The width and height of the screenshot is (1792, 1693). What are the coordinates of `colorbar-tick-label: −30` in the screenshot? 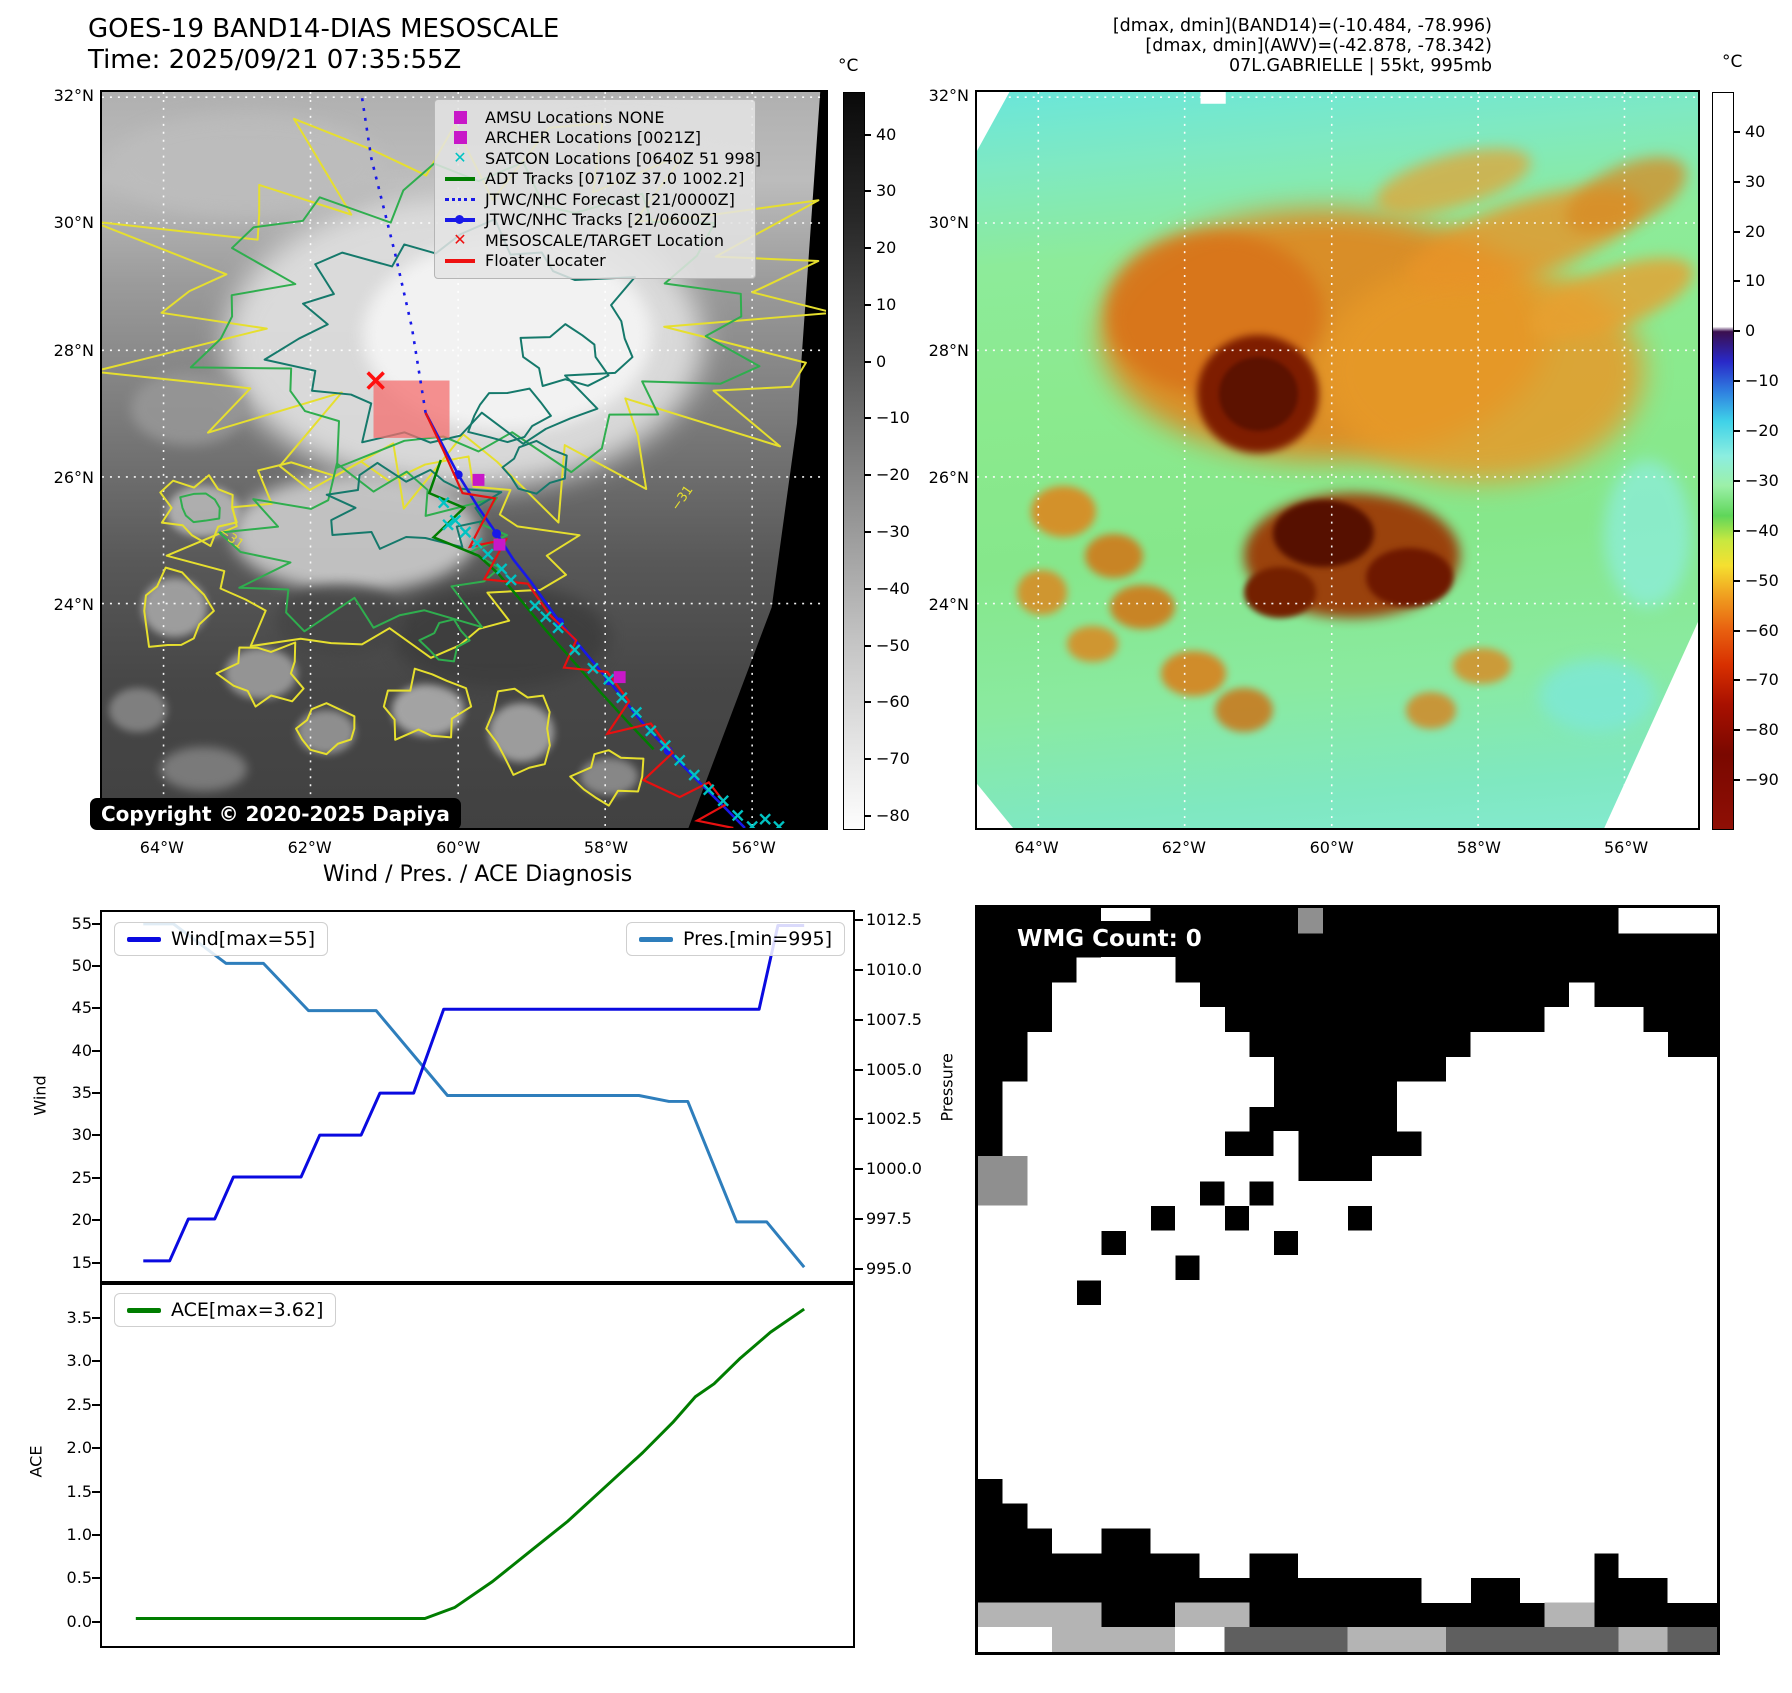 It's located at (893, 531).